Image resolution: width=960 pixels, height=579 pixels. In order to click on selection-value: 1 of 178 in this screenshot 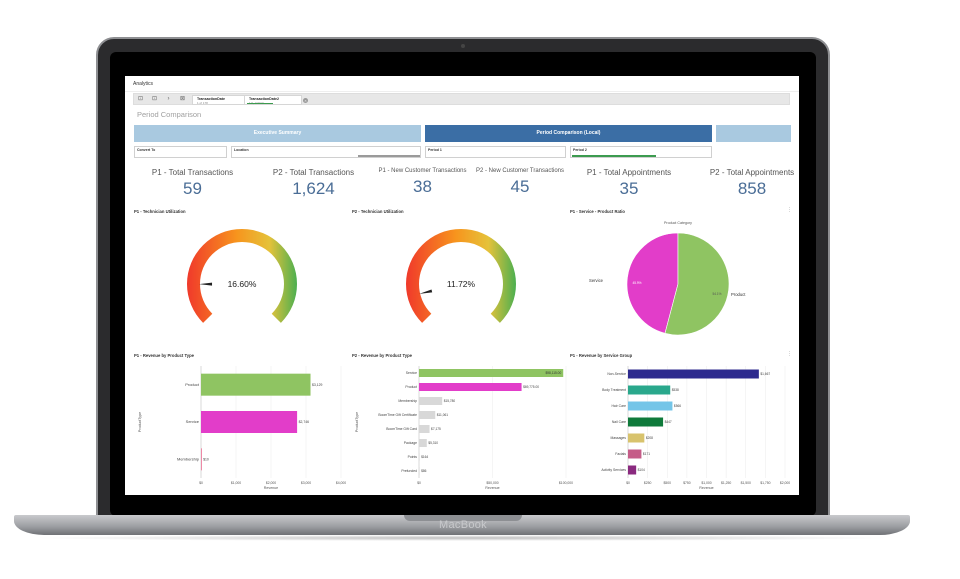, I will do `click(202, 103)`.